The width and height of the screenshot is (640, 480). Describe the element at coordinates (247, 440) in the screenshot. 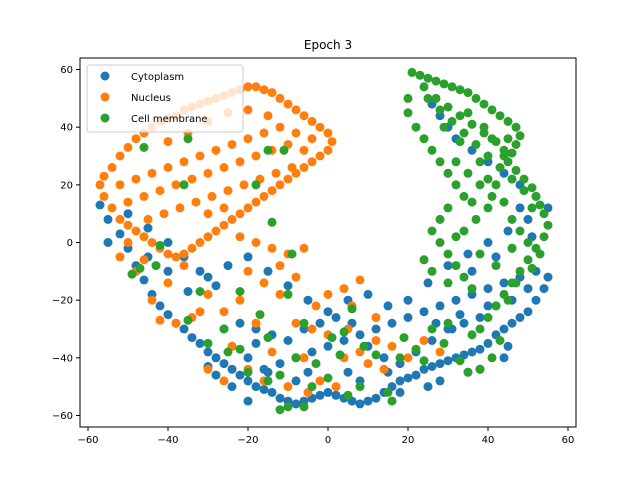

I see `x-tick-label: −20` at that location.